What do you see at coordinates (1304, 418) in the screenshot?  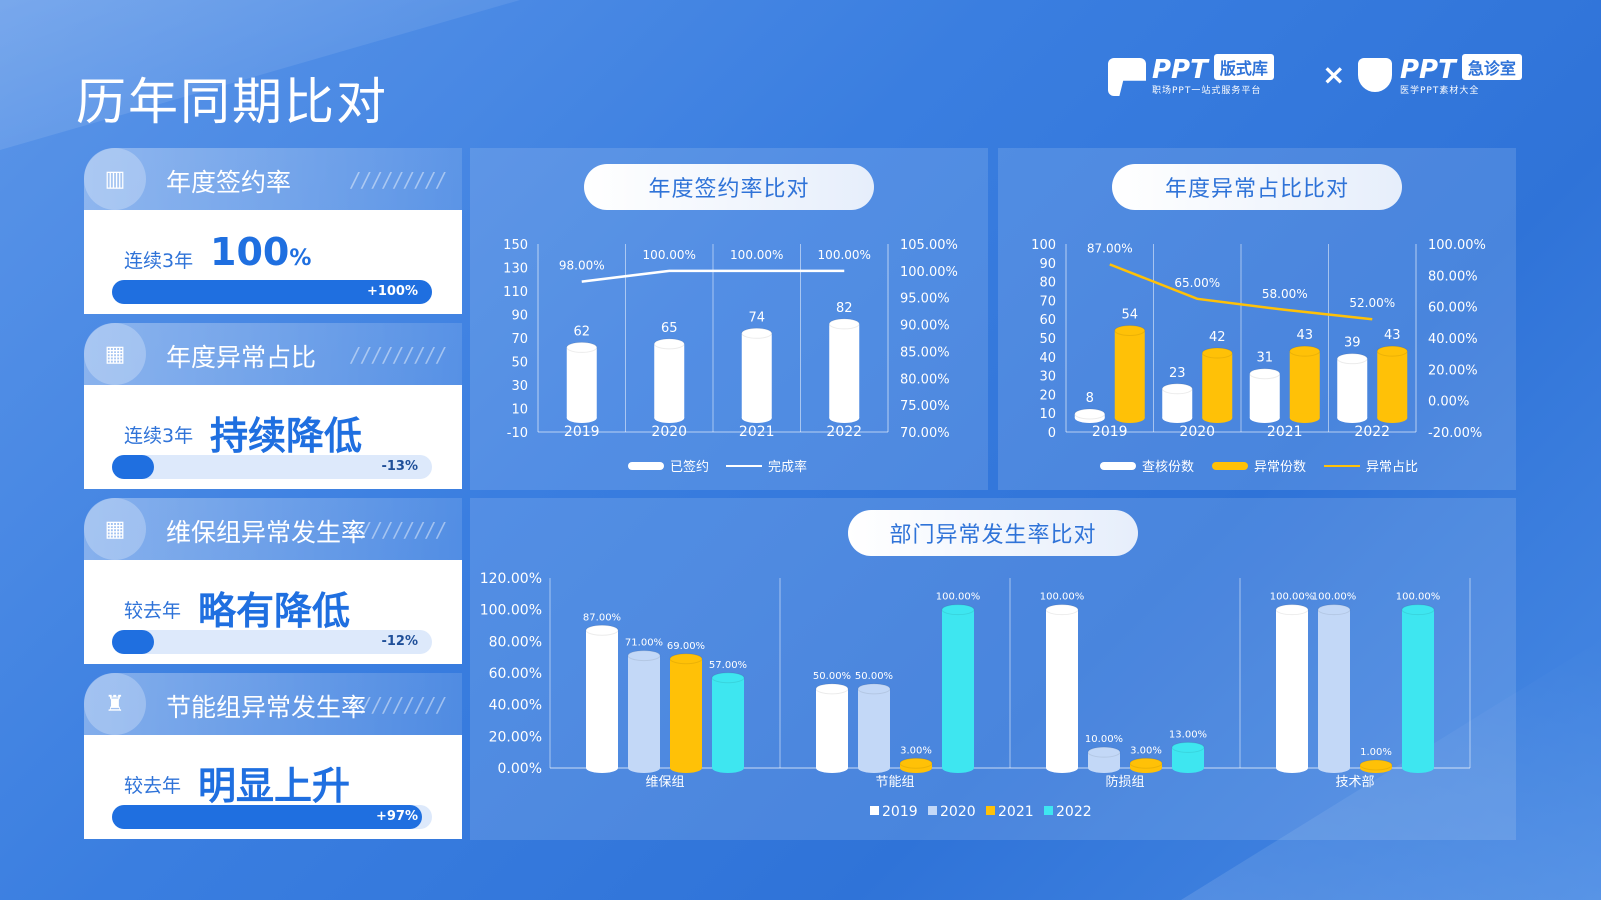 I see `bar-异常份数-base` at bounding box center [1304, 418].